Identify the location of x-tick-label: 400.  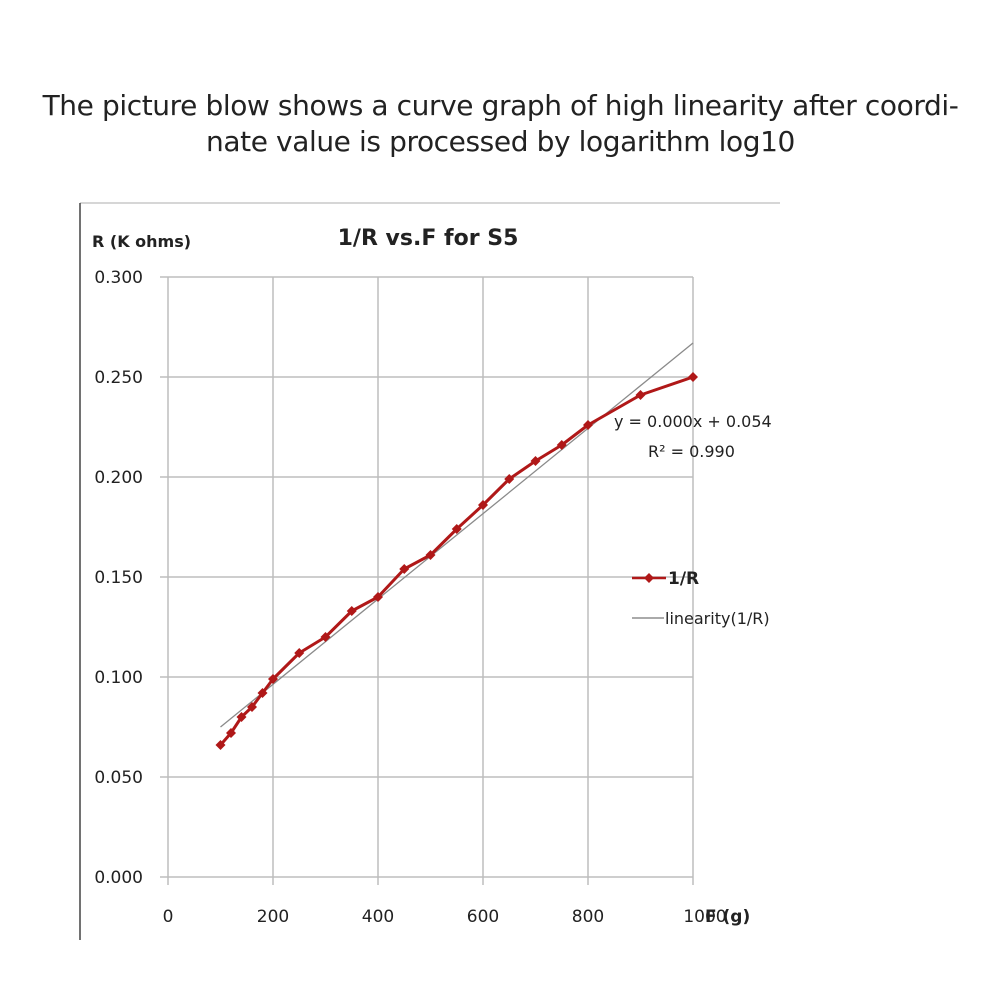
(378, 917).